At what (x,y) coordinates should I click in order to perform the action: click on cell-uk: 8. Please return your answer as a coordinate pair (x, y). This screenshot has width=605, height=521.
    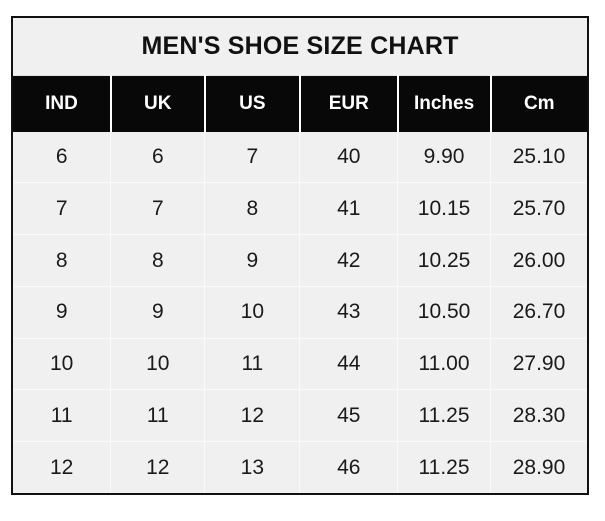
    Looking at the image, I should click on (158, 260).